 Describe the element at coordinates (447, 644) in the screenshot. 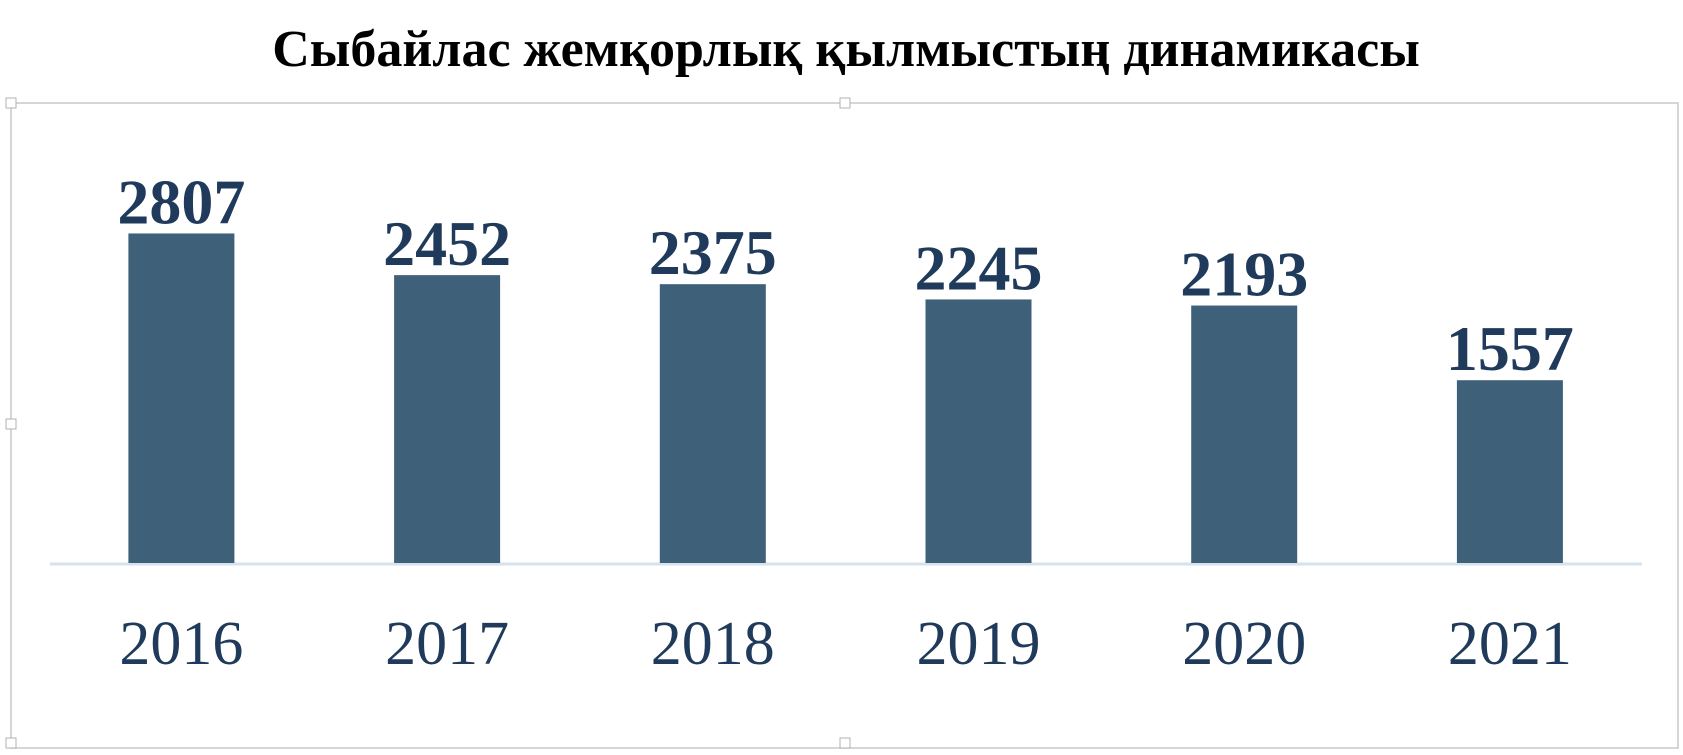

I see `x-tick-label: 2017` at that location.